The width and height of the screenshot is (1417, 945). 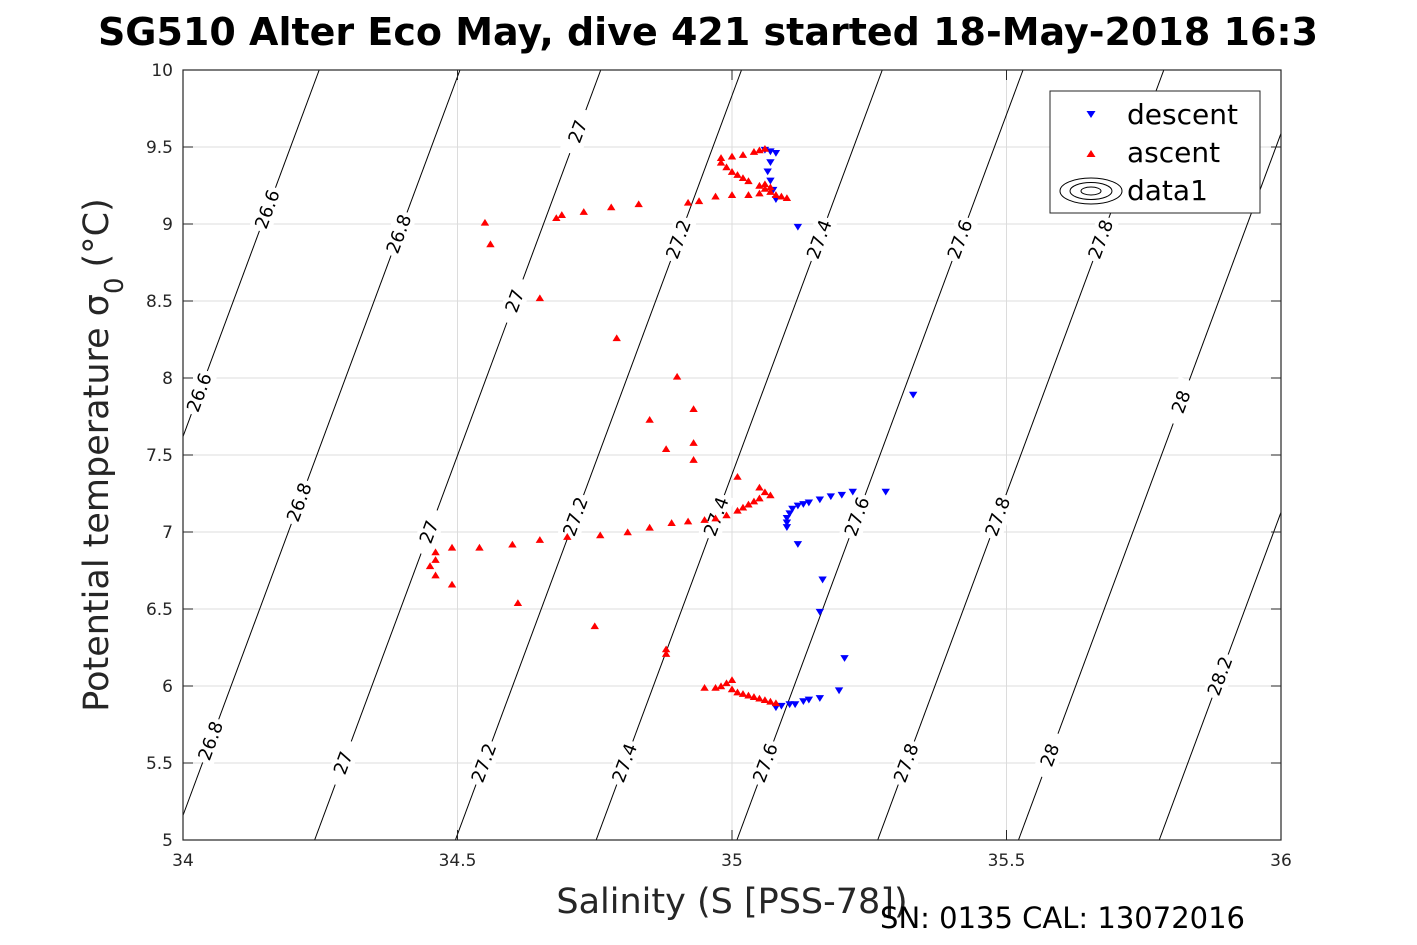 I want to click on legend-data1-label: data1, so click(x=1167, y=190).